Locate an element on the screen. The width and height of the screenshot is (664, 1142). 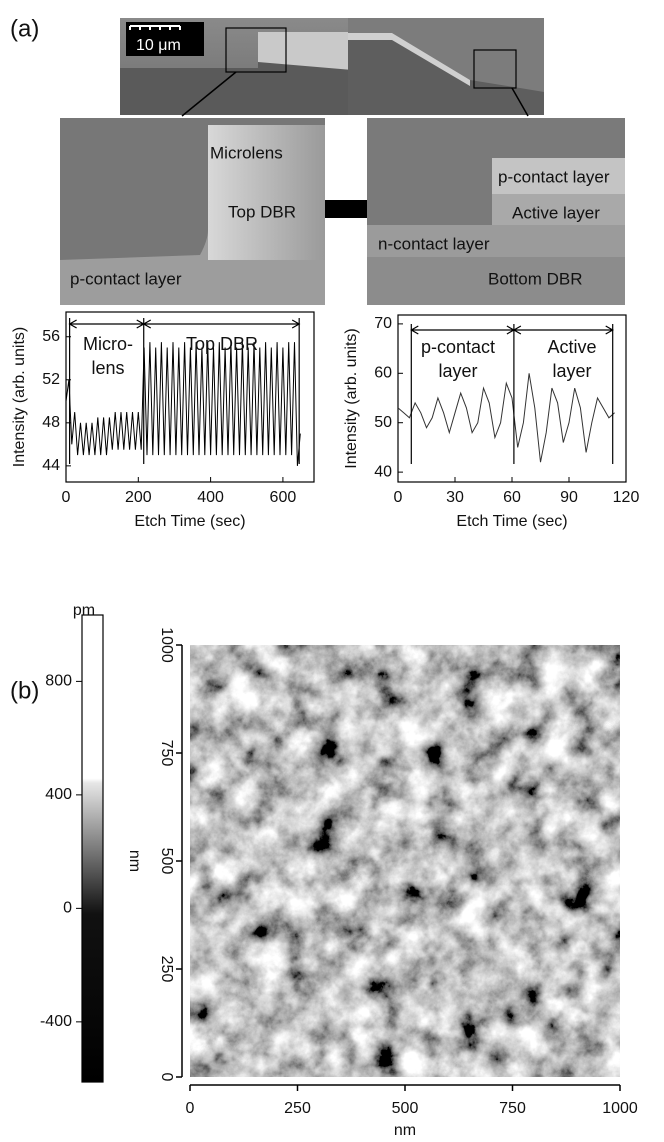
x-tick-label: 400 is located at coordinates (210, 497).